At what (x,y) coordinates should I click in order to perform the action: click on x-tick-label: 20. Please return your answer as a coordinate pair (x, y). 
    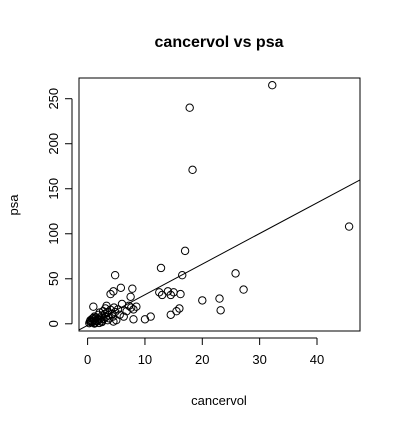
    Looking at the image, I should click on (202, 359).